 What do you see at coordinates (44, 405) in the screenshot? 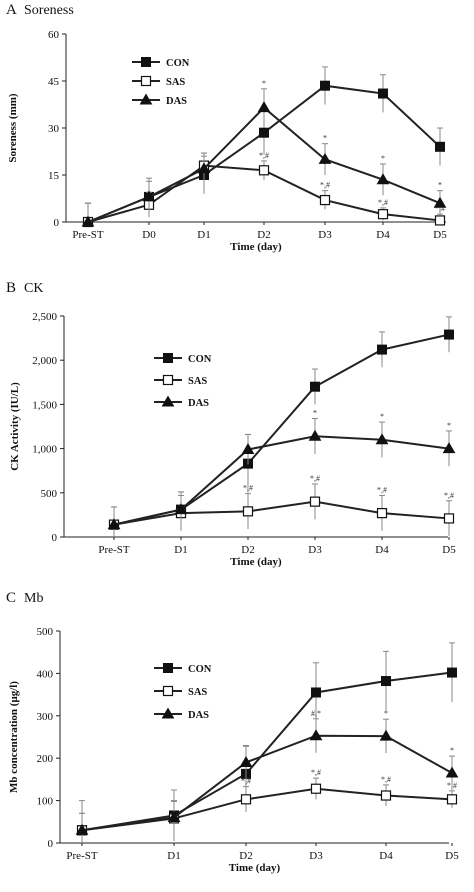
I see `y-tick-label: 1,500` at bounding box center [44, 405].